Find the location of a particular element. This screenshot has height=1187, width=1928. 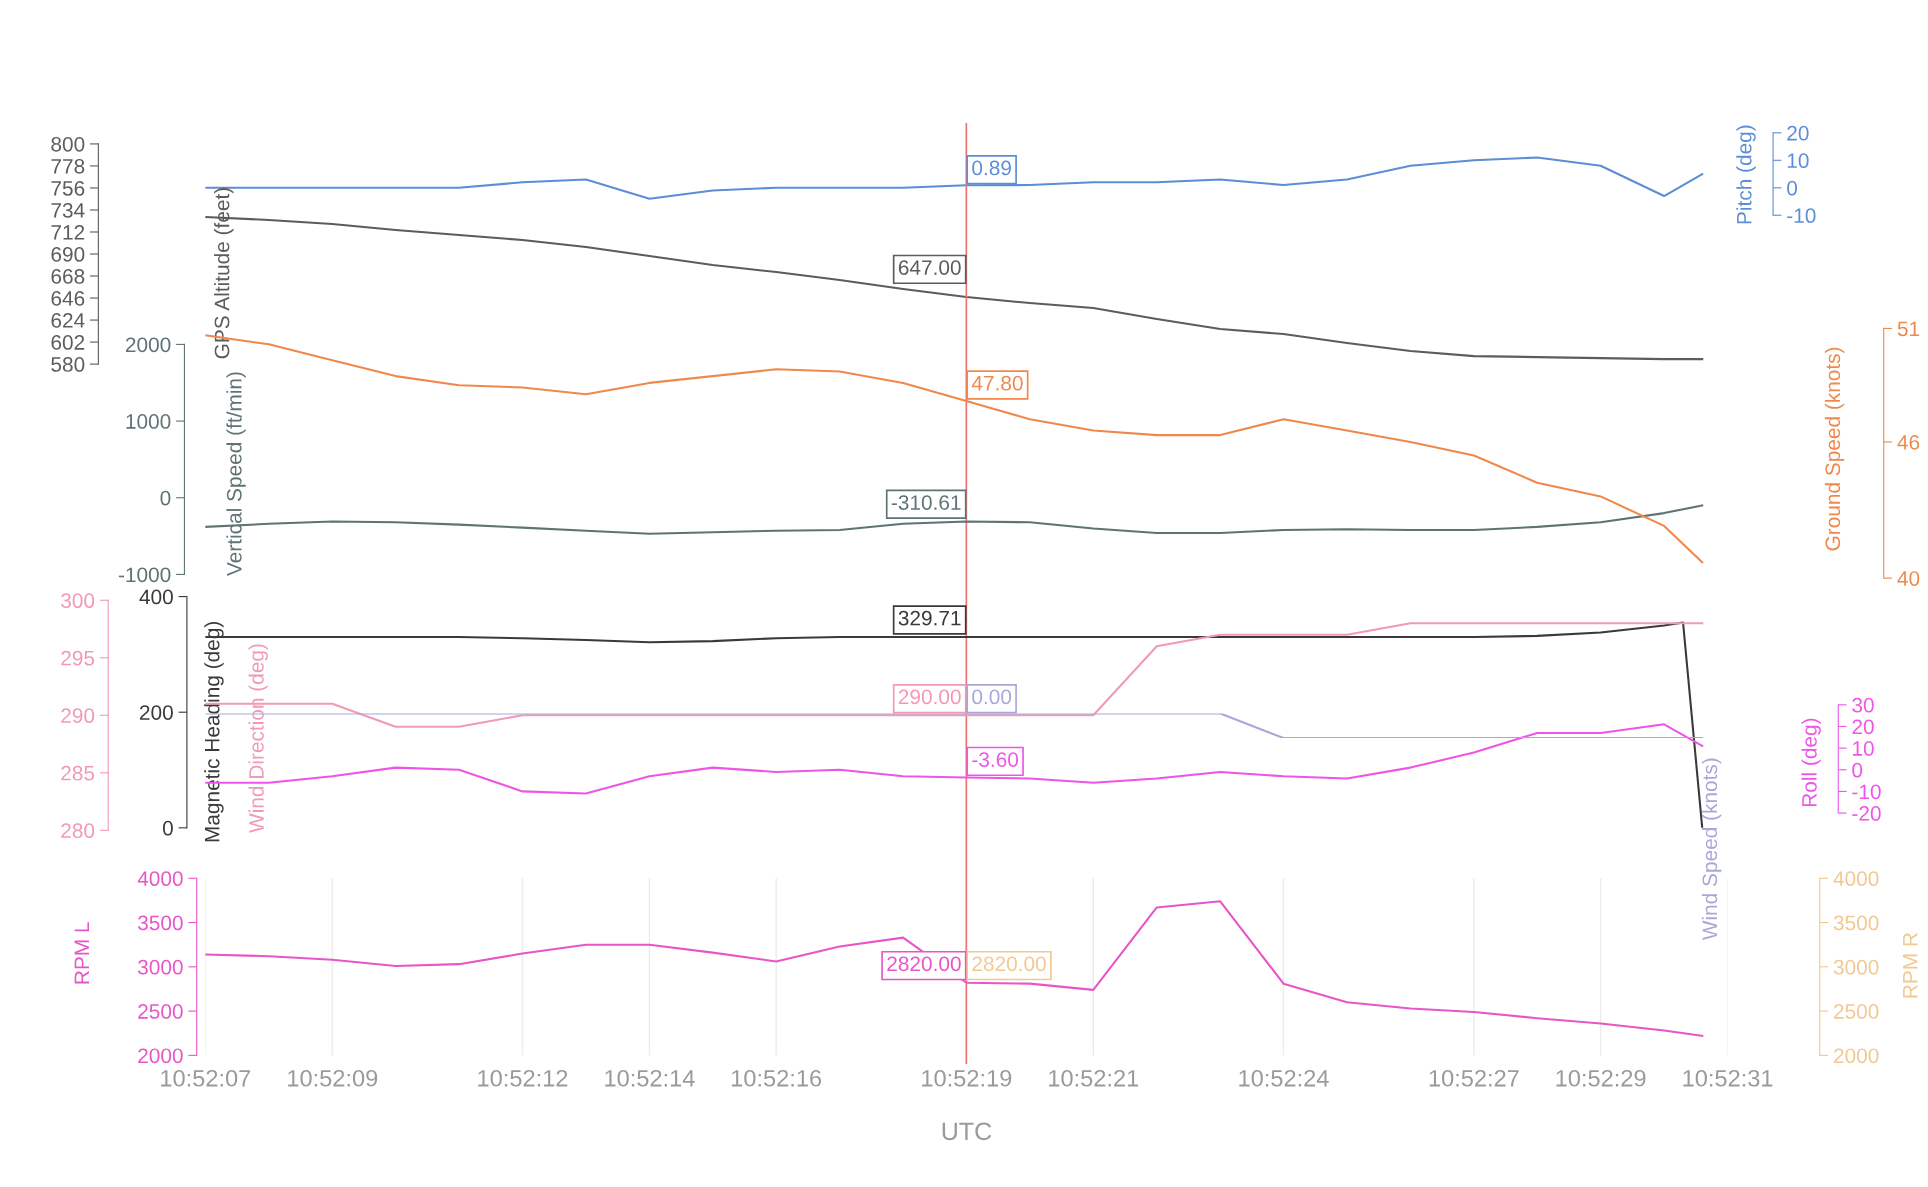

y-tick-label: -20 is located at coordinates (1866, 813).